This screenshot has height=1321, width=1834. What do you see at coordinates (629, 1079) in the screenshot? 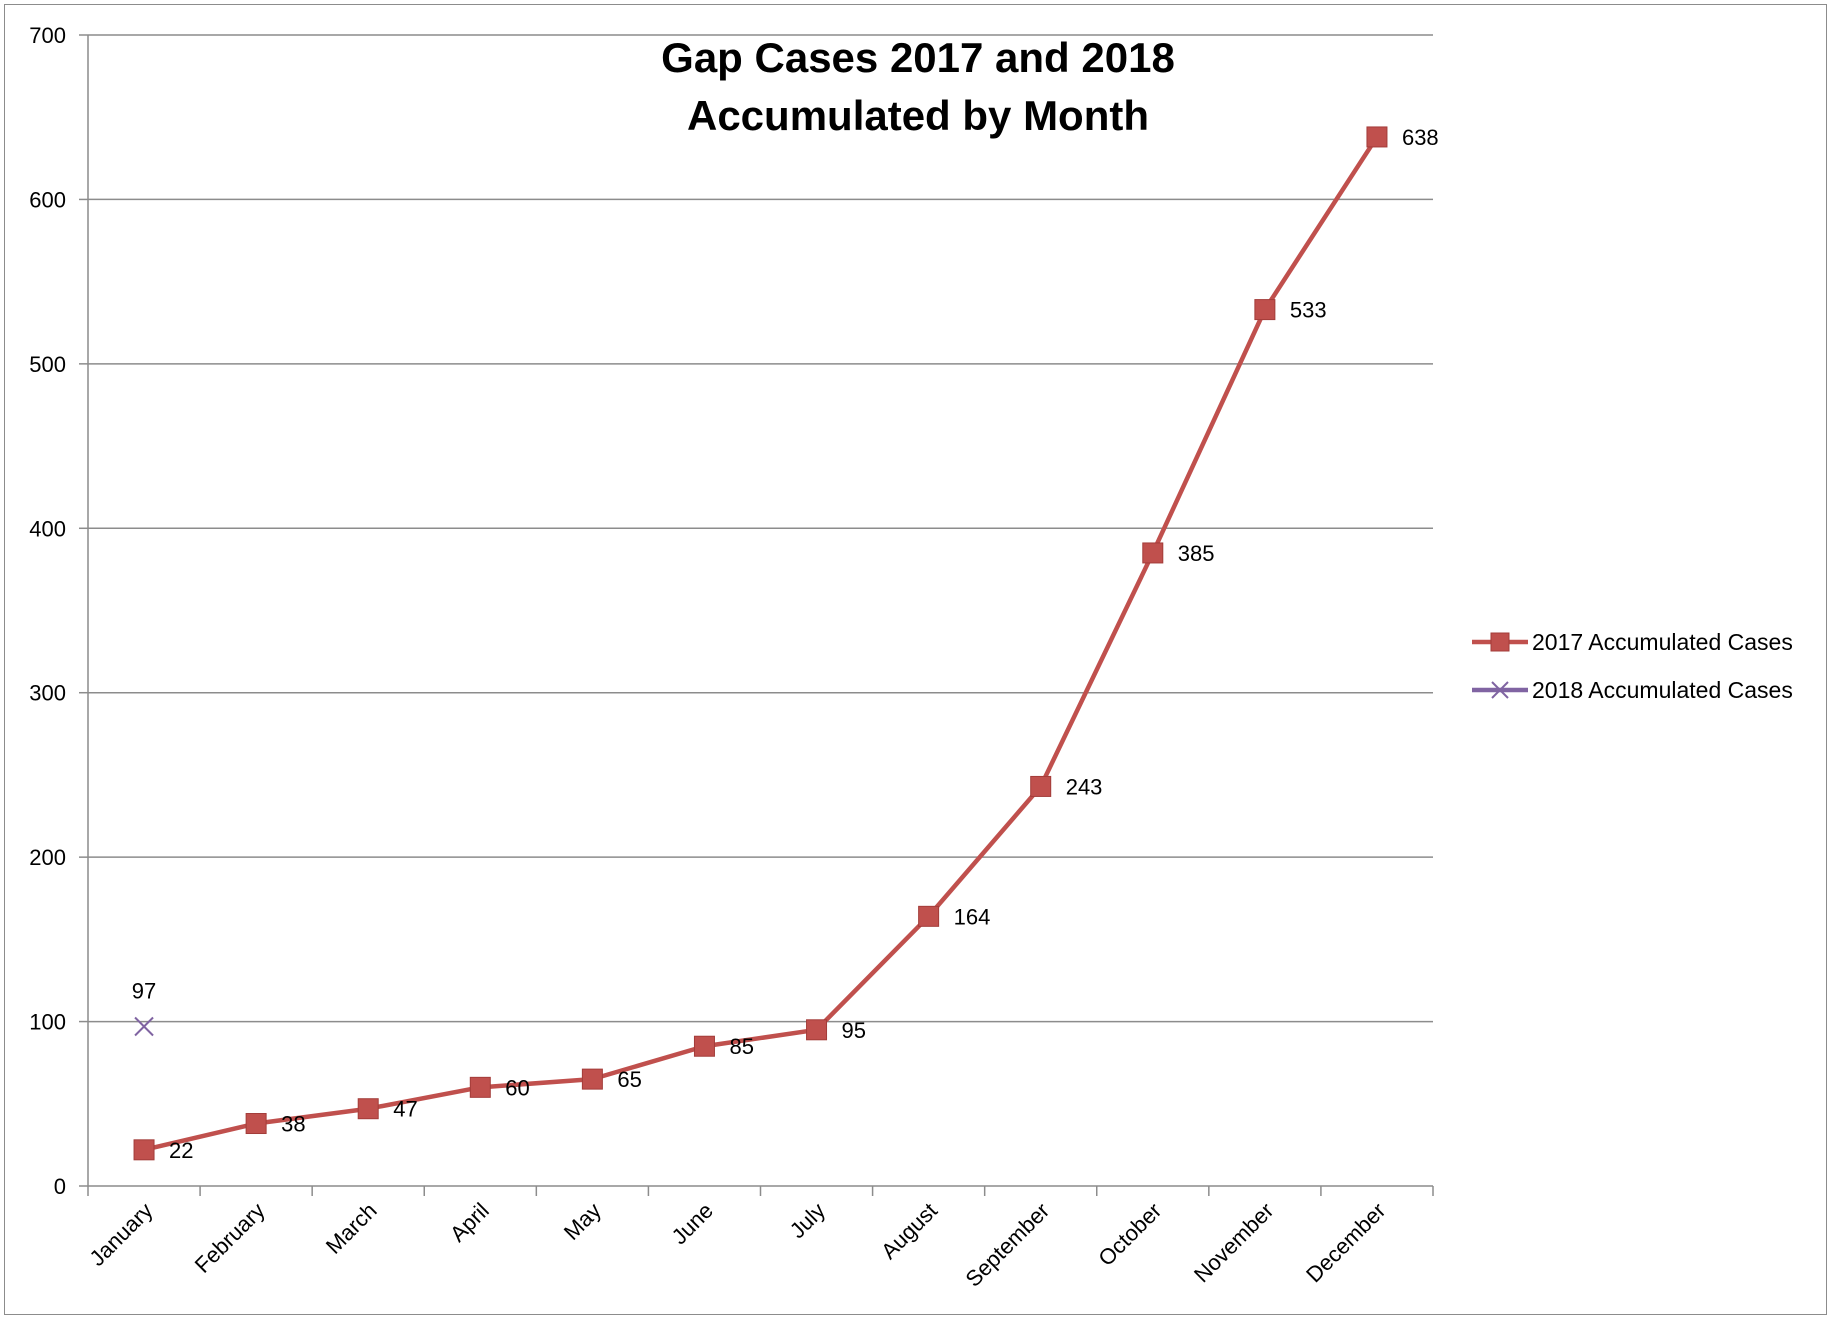
I see `data-label: 65` at bounding box center [629, 1079].